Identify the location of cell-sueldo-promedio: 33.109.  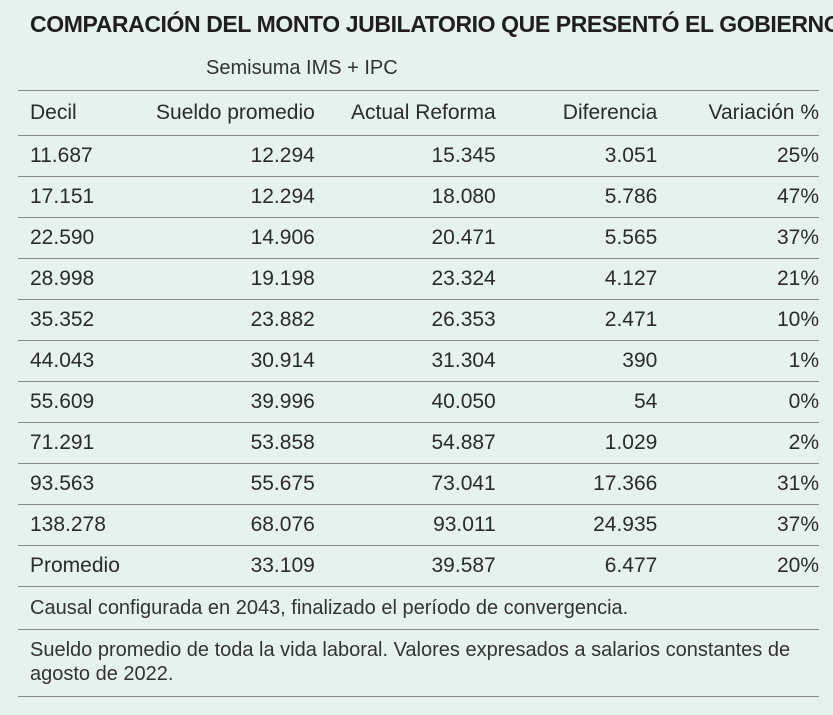
(223, 566).